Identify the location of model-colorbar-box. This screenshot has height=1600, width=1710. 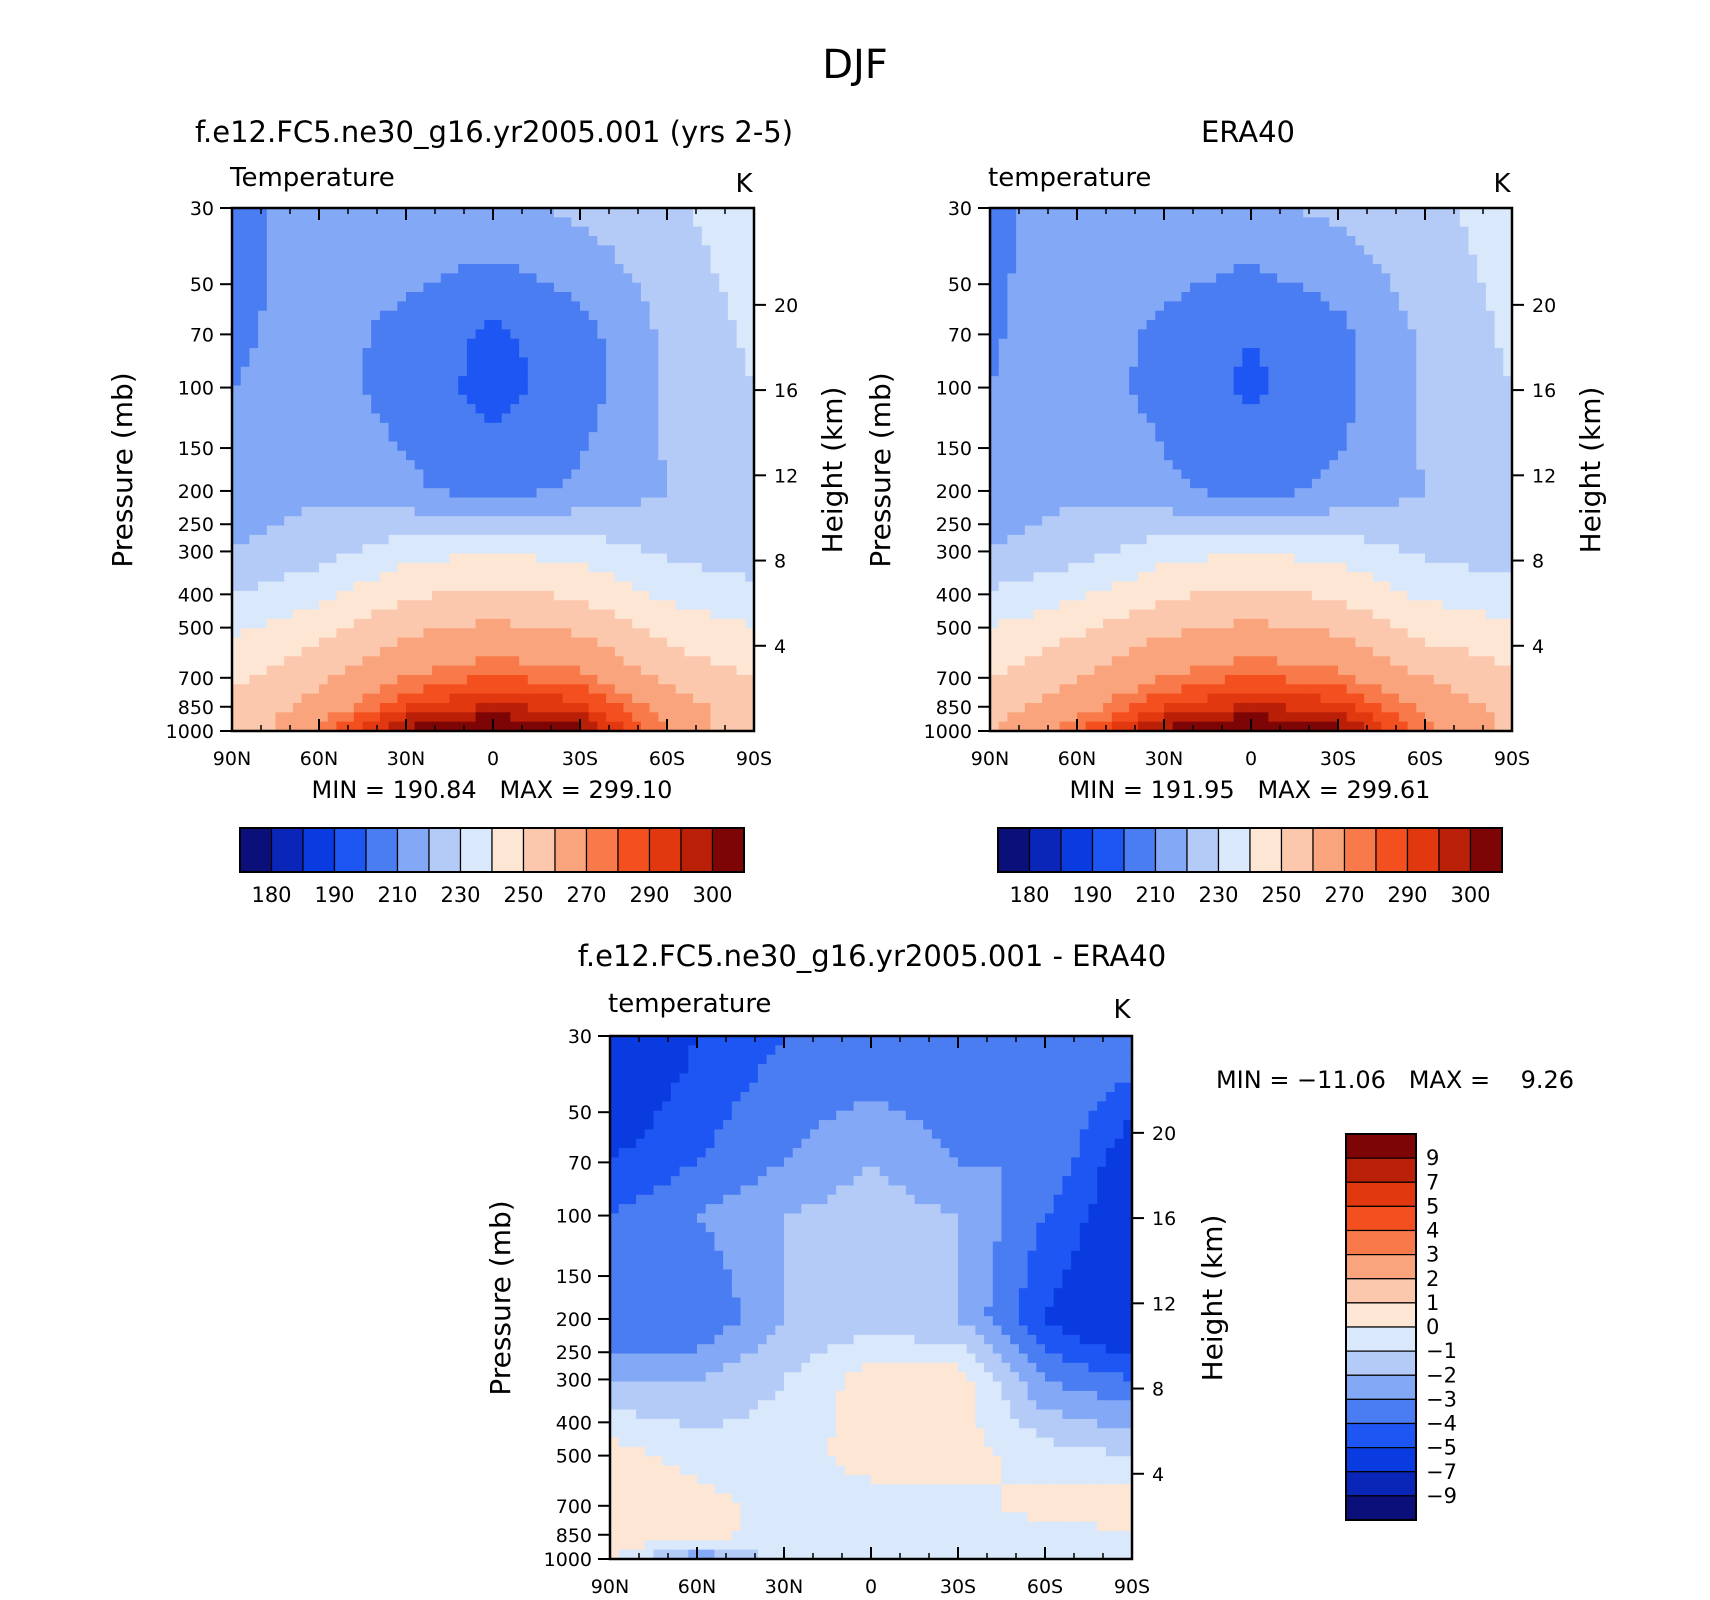
(382, 850).